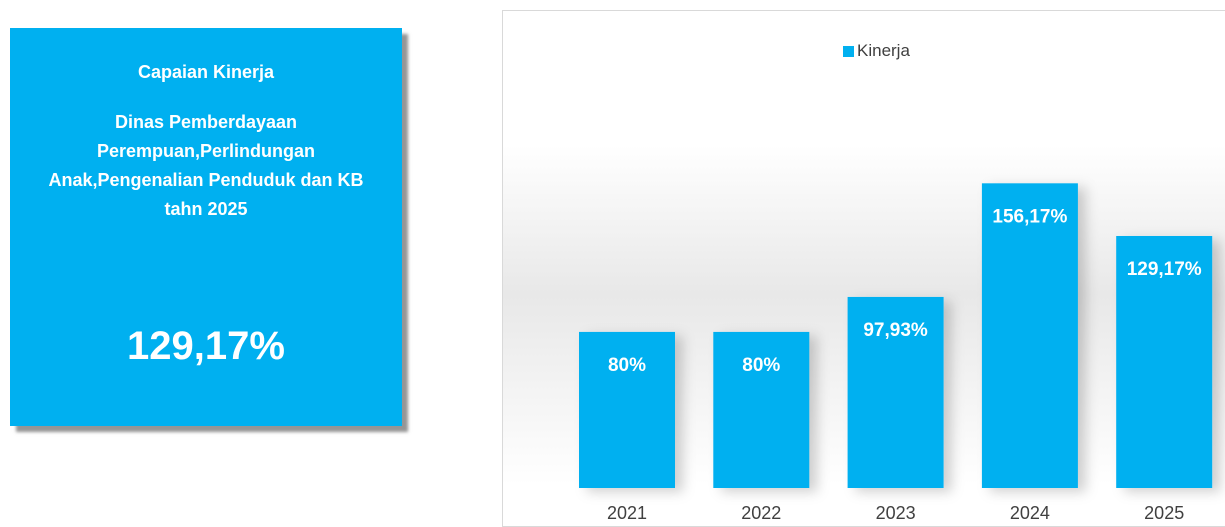 Image resolution: width=1225 pixels, height=527 pixels. What do you see at coordinates (206, 346) in the screenshot?
I see `card-value: 129,17%` at bounding box center [206, 346].